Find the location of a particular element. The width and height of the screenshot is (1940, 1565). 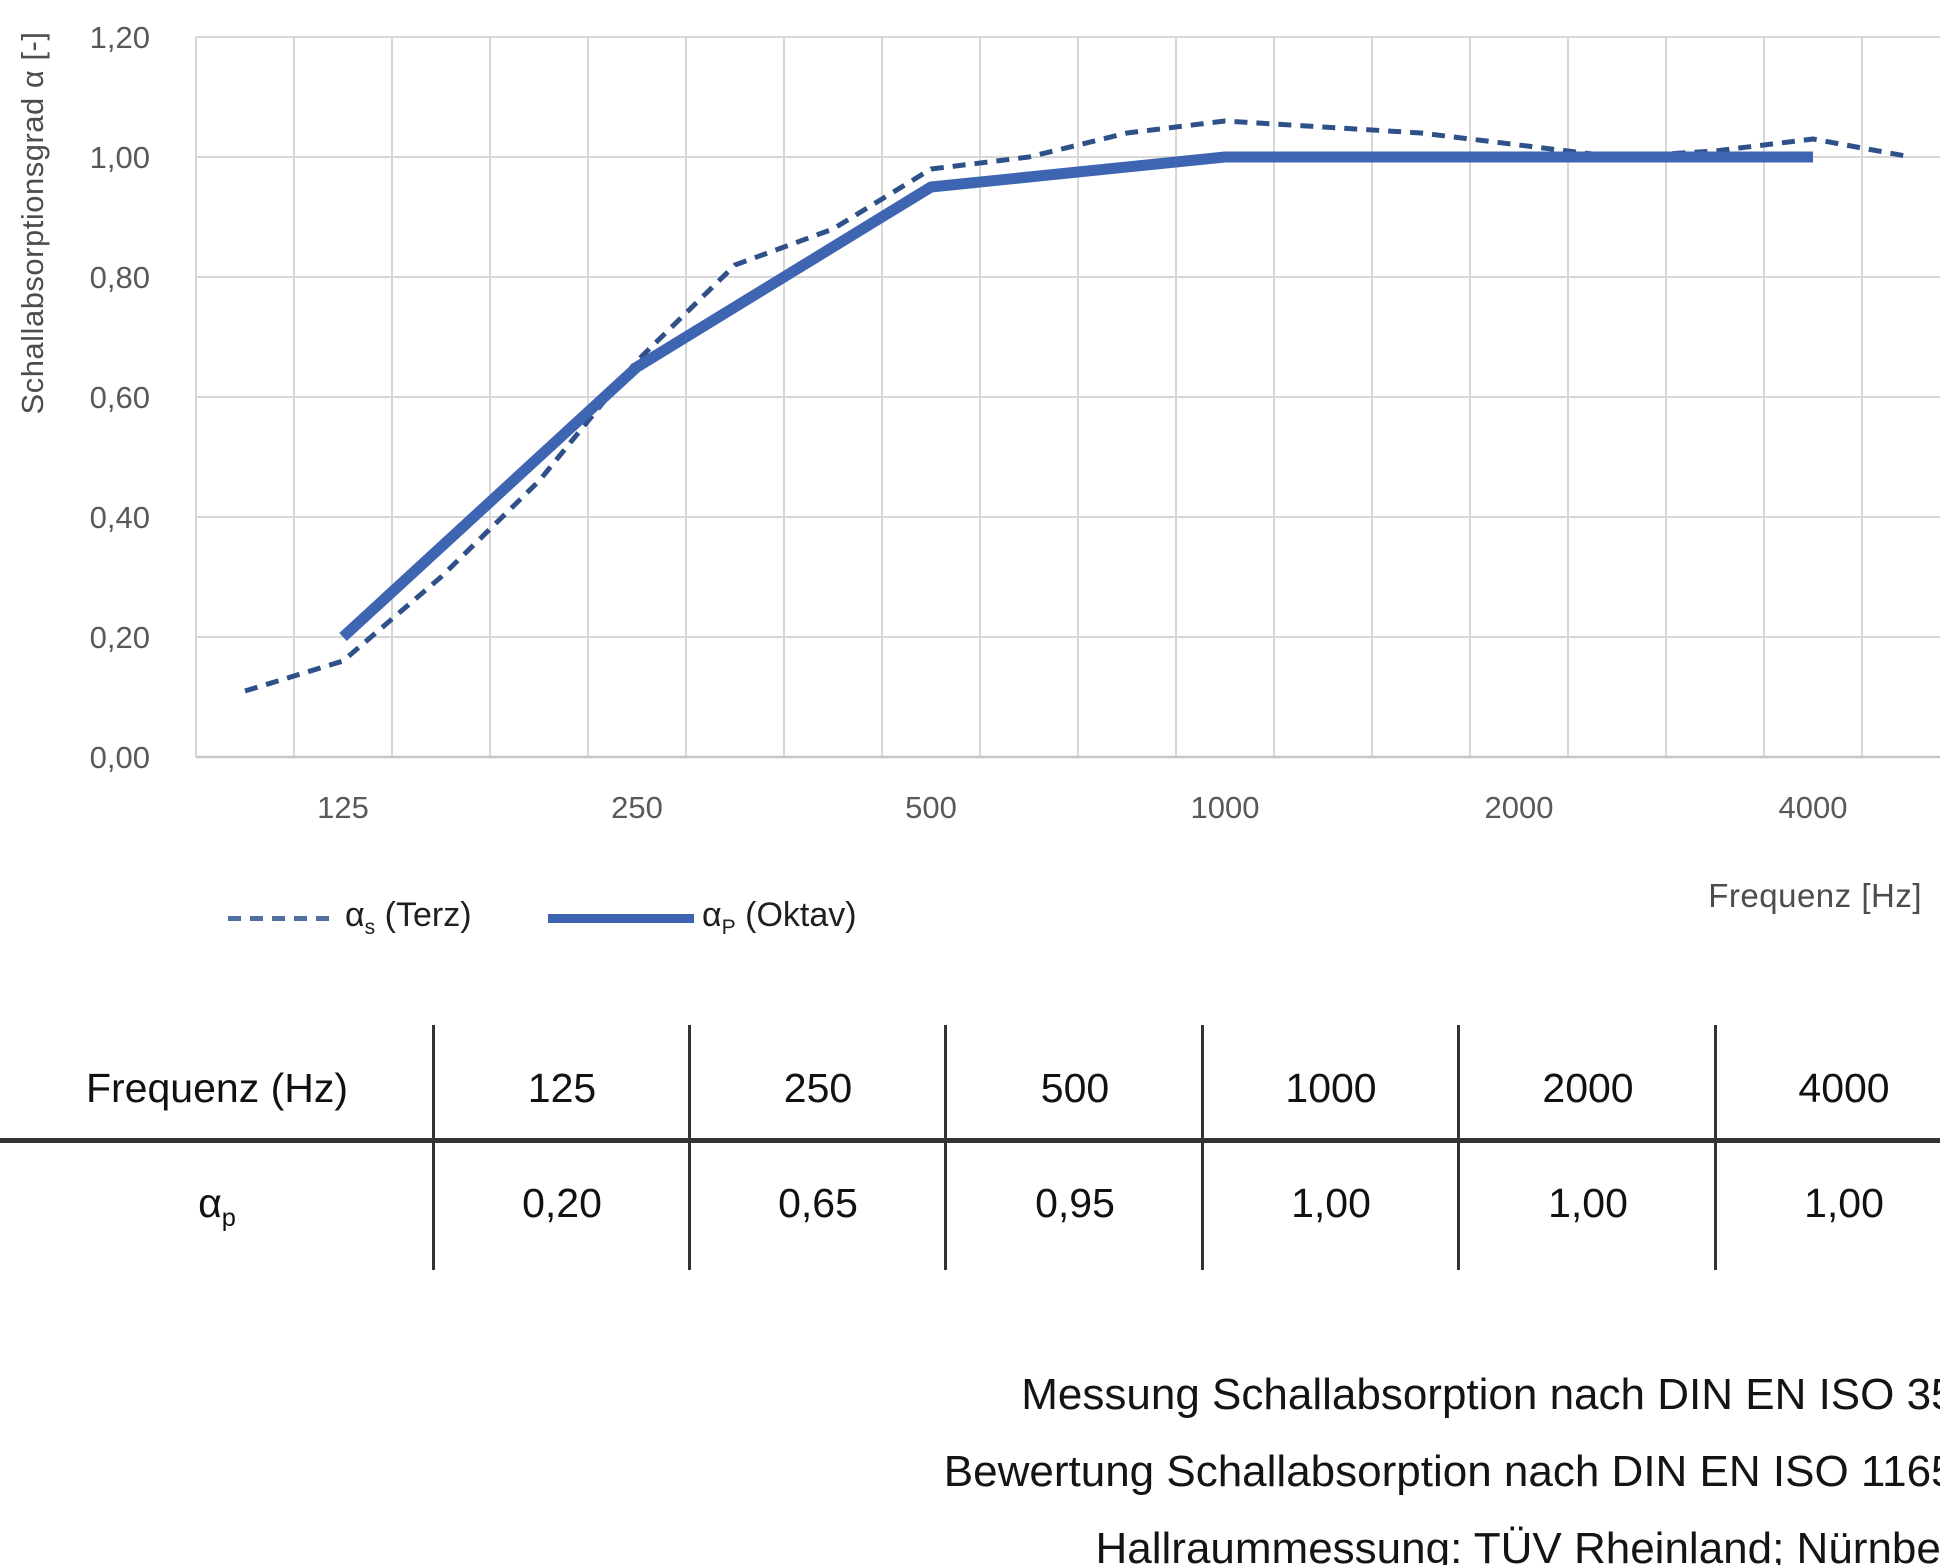

table-header-cell: 2000 is located at coordinates (1588, 1088).